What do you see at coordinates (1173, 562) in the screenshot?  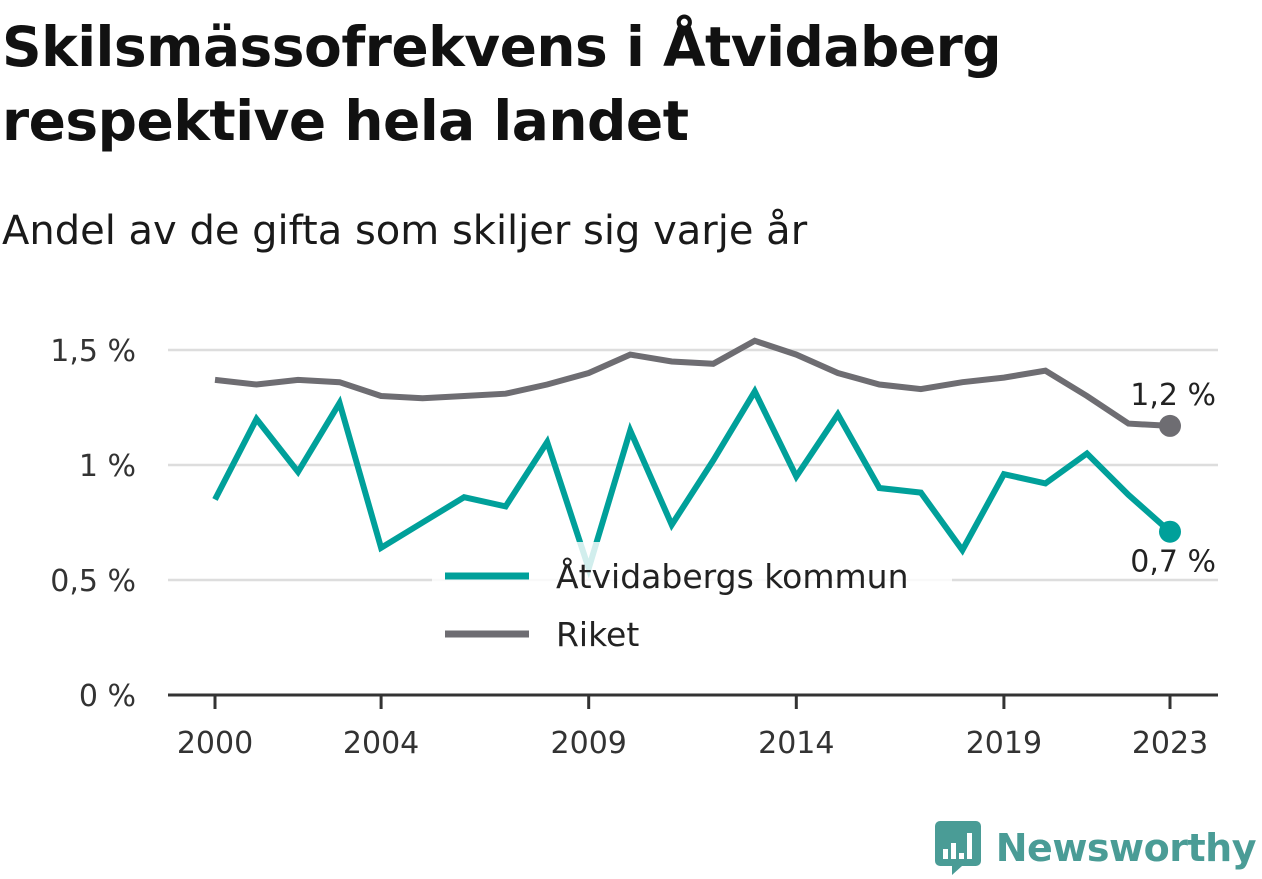 I see `end-value-label: 0,7 %` at bounding box center [1173, 562].